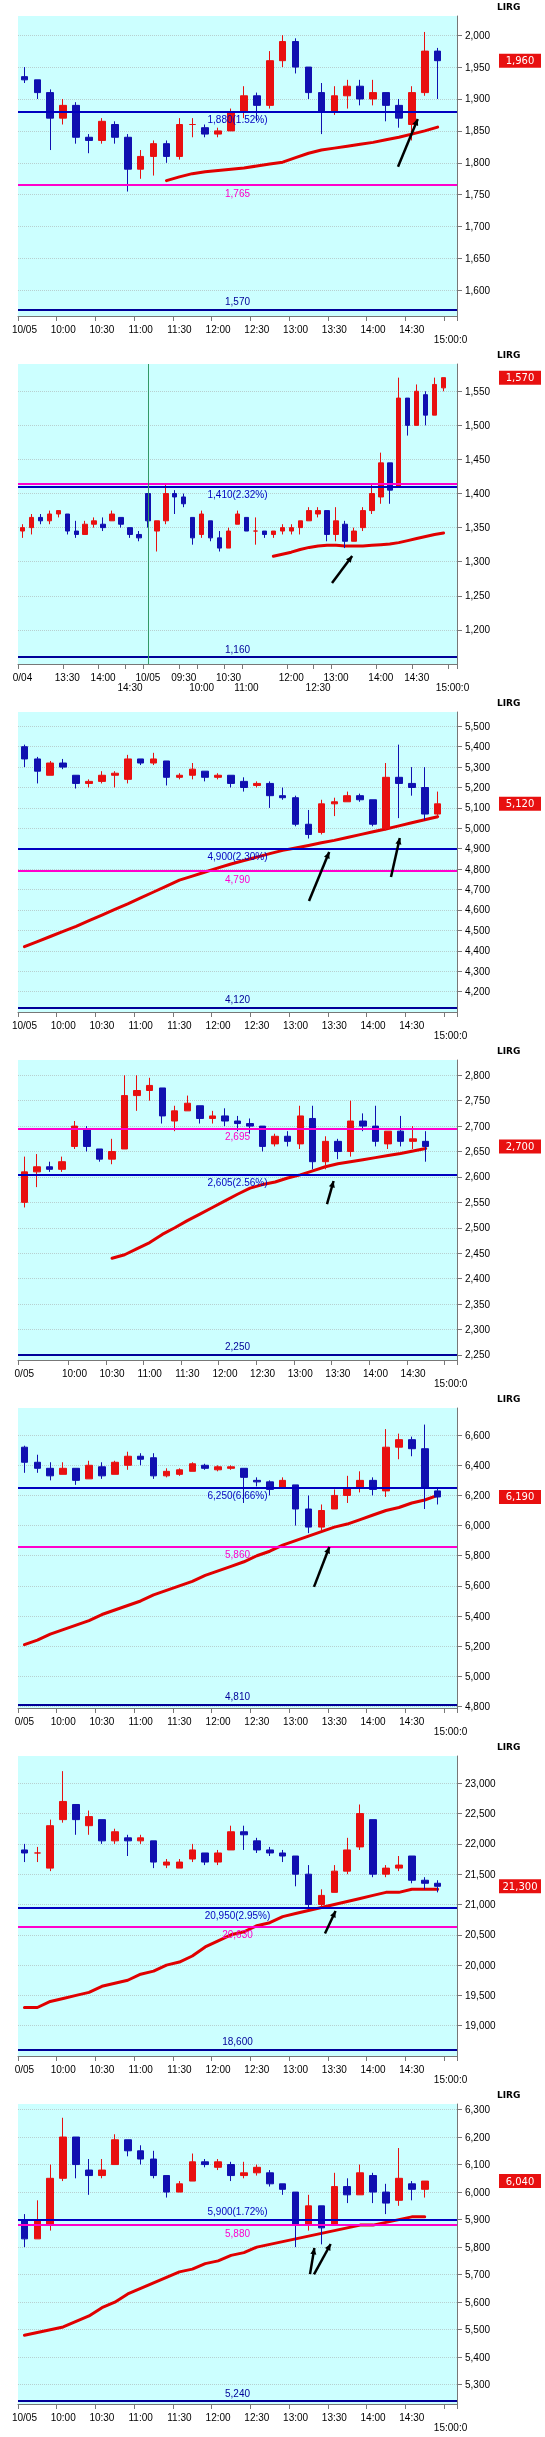 The image size is (545, 2437). Describe the element at coordinates (478, 808) in the screenshot. I see `y-tick-label: 5,100` at that location.